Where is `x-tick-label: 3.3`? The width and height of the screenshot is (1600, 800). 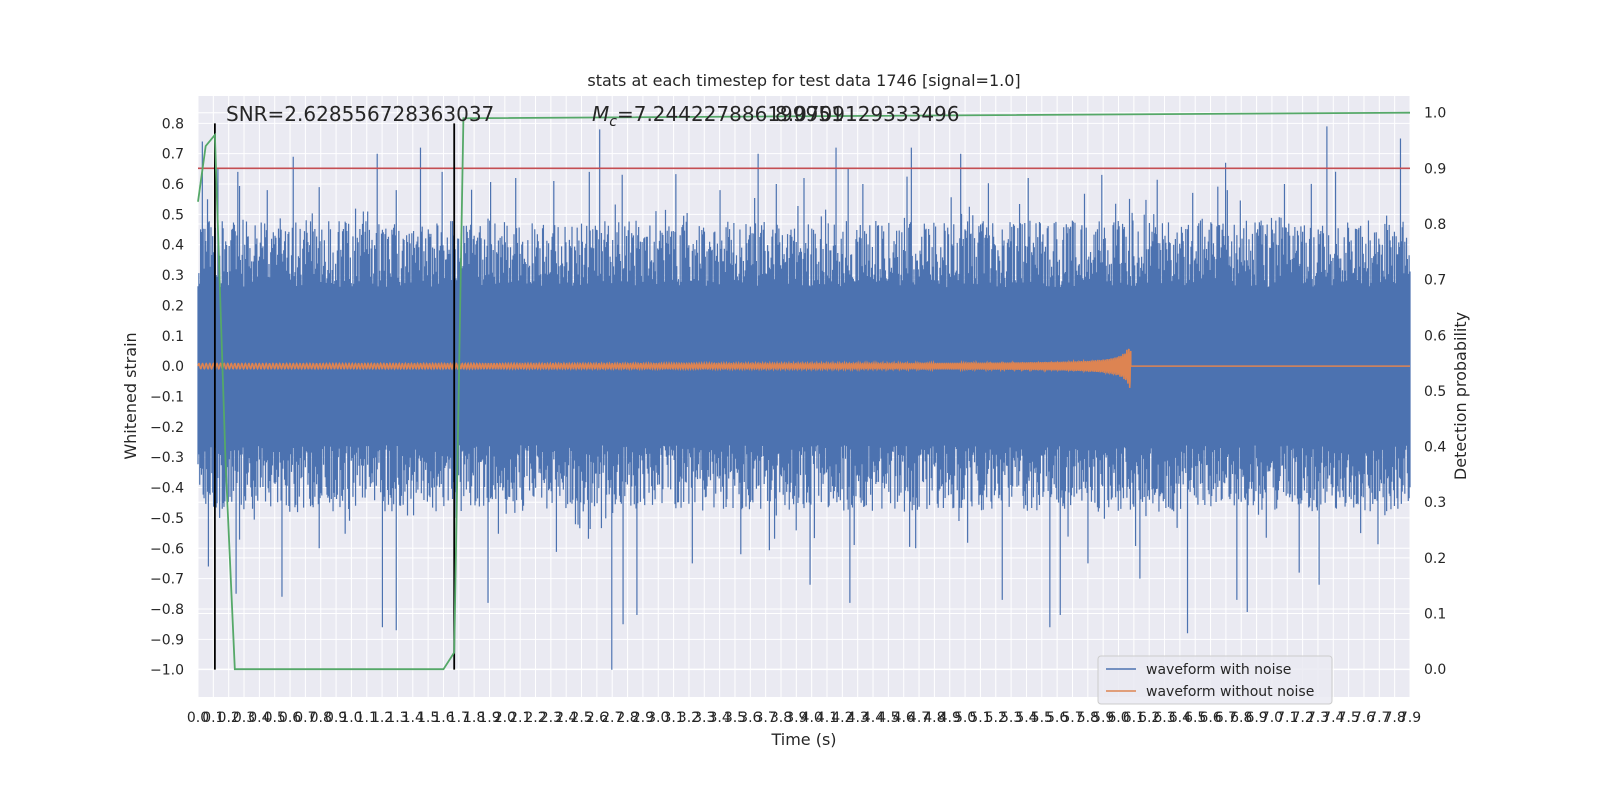
x-tick-label: 3.3 is located at coordinates (704, 718).